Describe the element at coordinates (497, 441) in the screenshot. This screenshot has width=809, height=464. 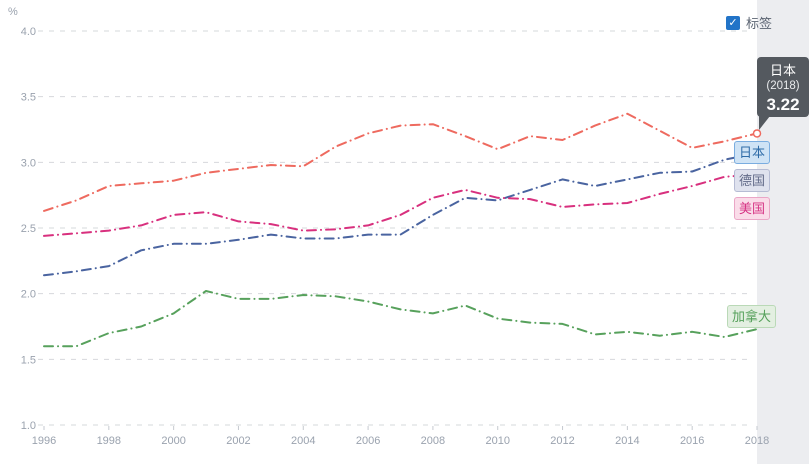
I see `x-axis-label: 2010` at that location.